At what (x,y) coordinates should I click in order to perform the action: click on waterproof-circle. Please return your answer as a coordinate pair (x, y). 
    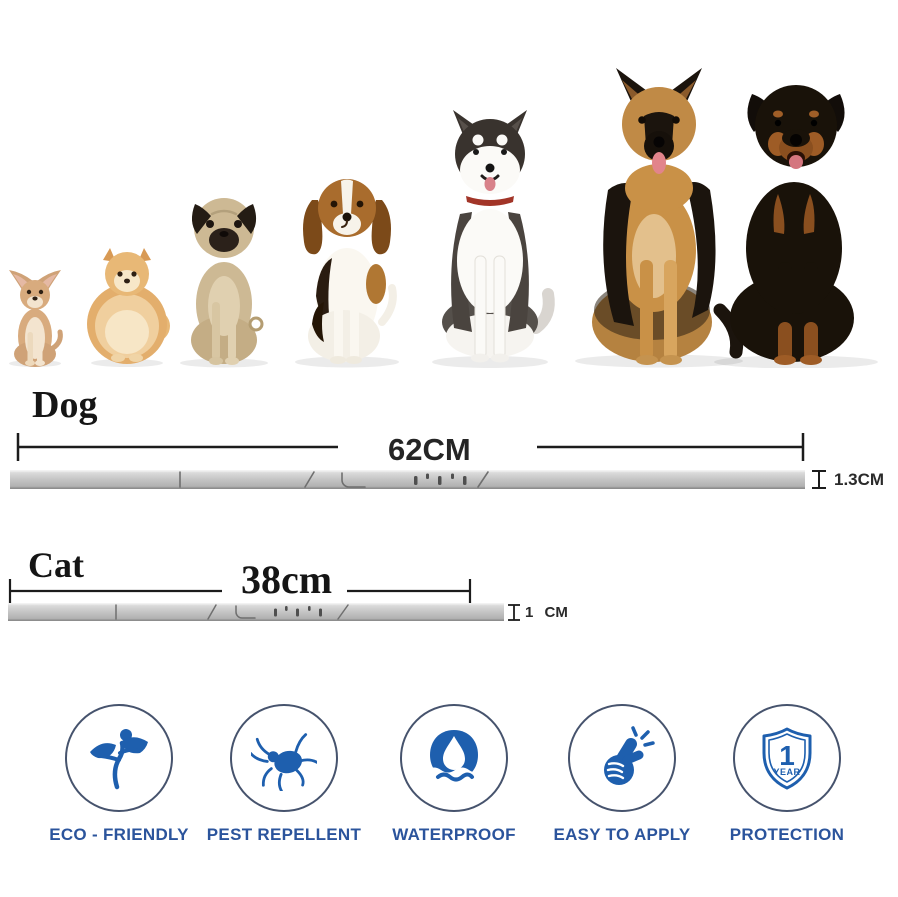
    Looking at the image, I should click on (454, 758).